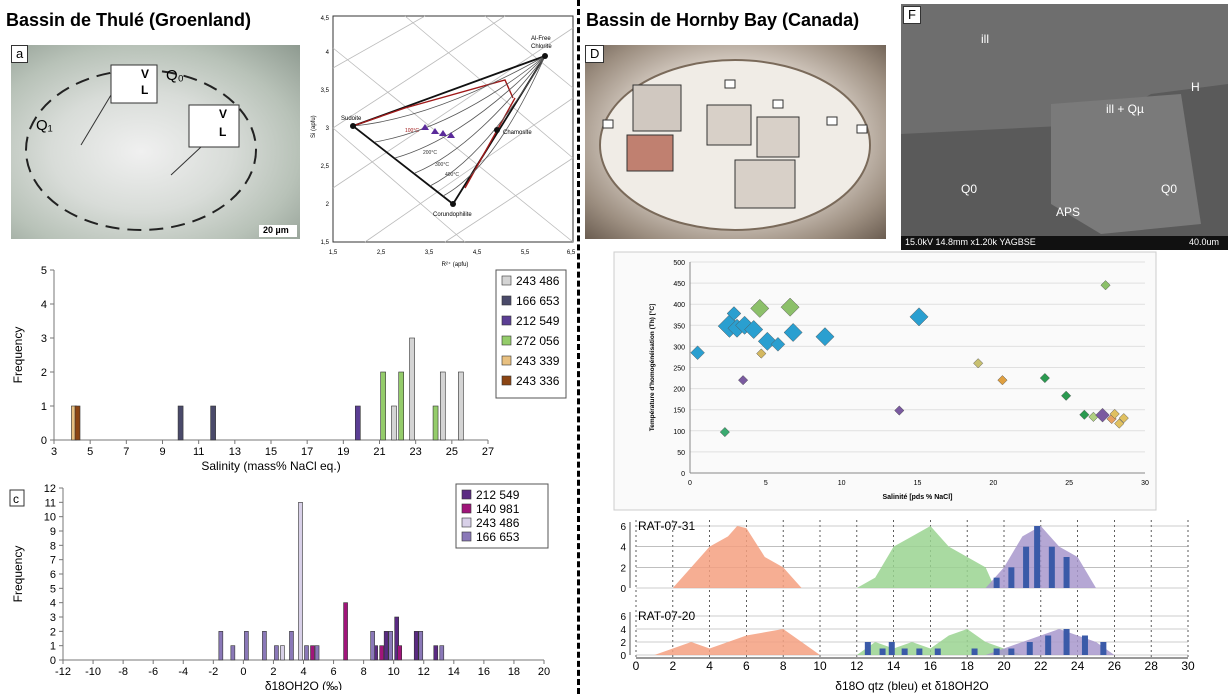  What do you see at coordinates (276, 230) in the screenshot?
I see `photo-a-scale-bar: 20 µm` at bounding box center [276, 230].